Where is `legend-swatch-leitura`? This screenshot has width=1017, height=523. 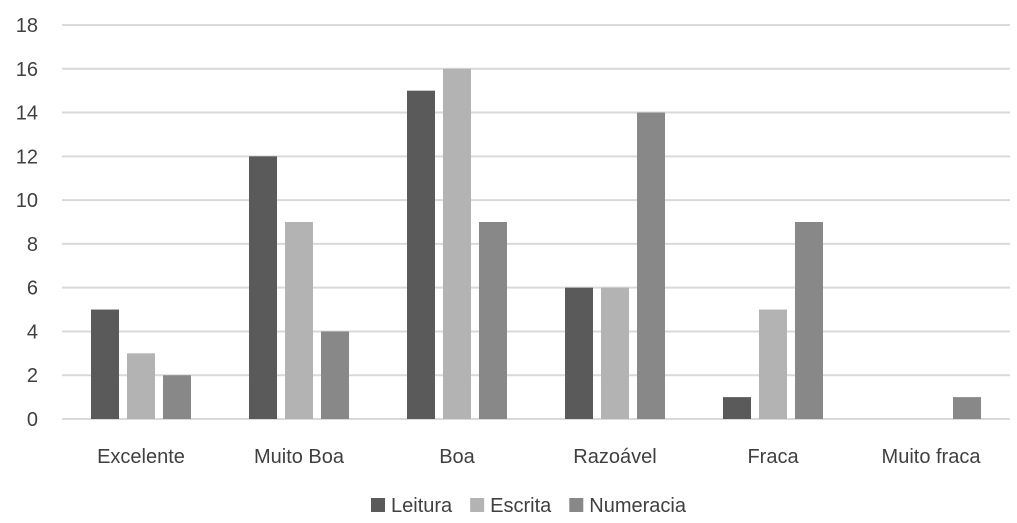
legend-swatch-leitura is located at coordinates (378, 505).